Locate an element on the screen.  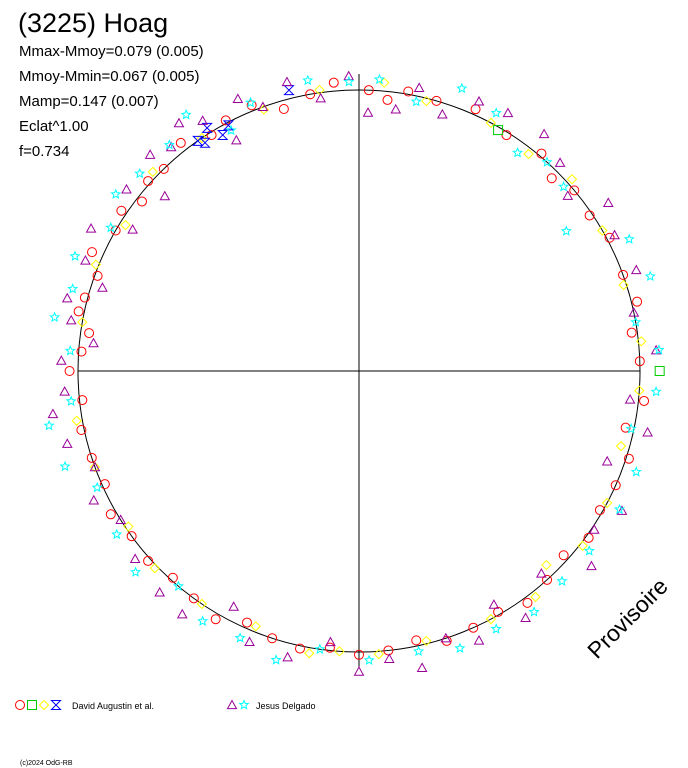
legend: David Augustin et al. Jesus Delgado is located at coordinates (165, 705).